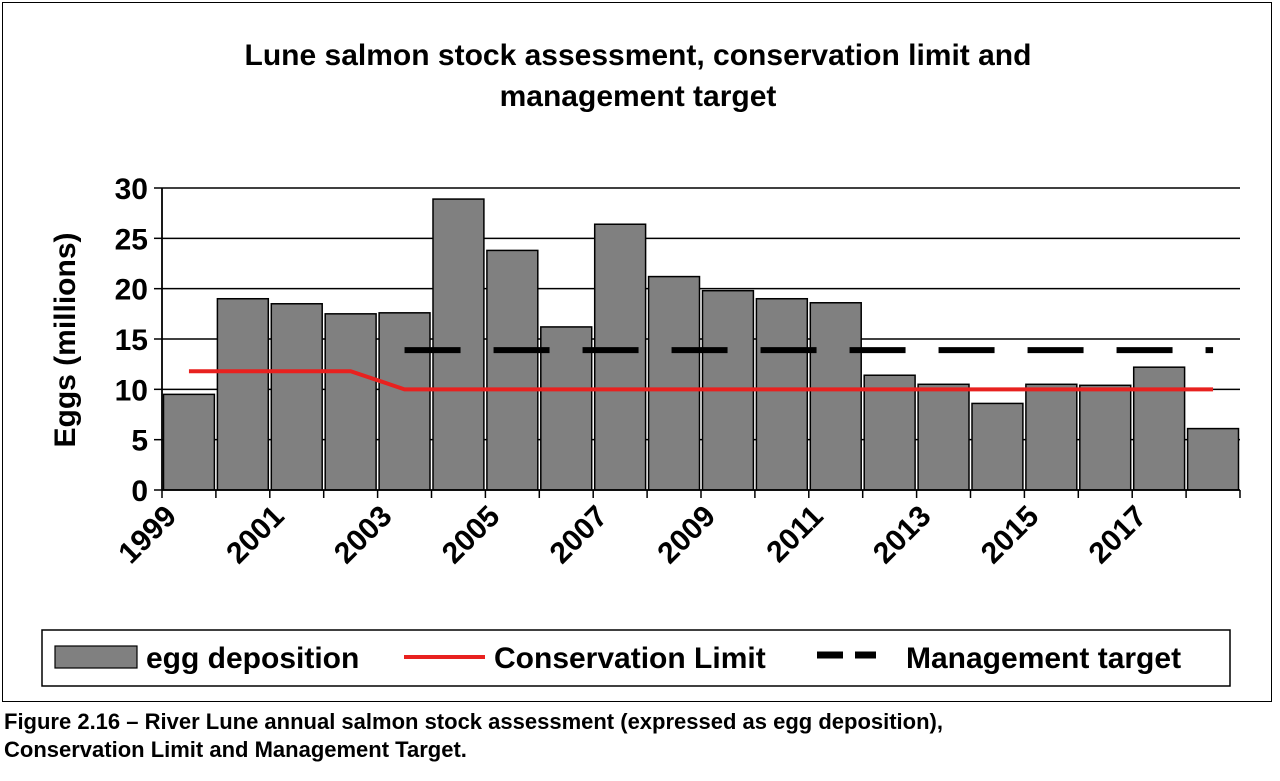 The image size is (1280, 781). I want to click on x-tick-label: 2013, so click(902, 535).